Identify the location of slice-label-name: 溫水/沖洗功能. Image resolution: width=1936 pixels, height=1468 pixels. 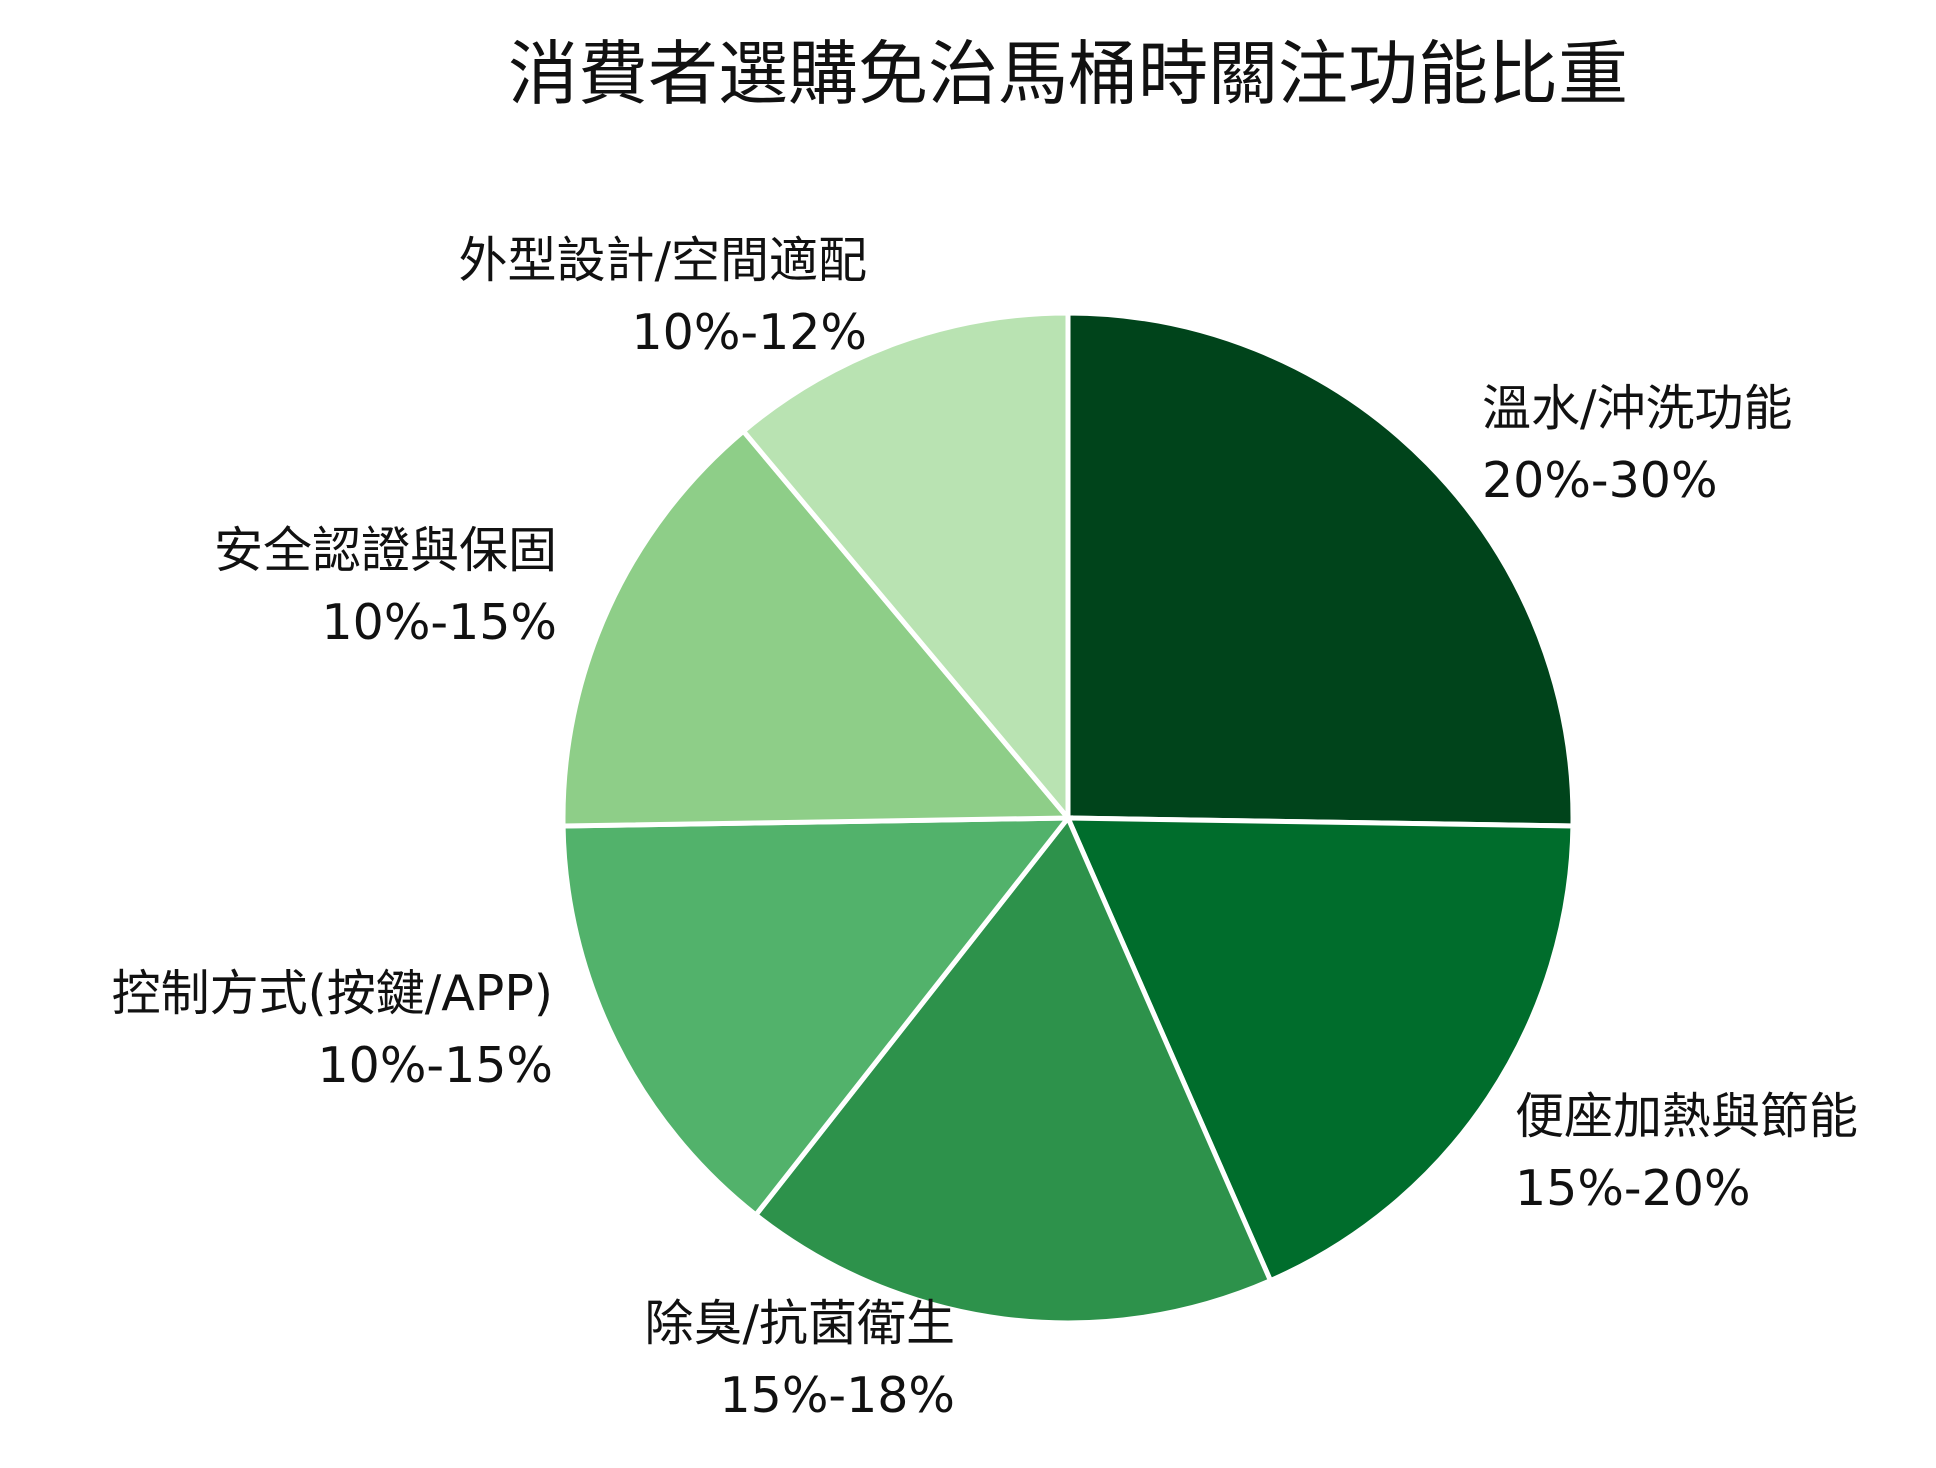
(1637, 408).